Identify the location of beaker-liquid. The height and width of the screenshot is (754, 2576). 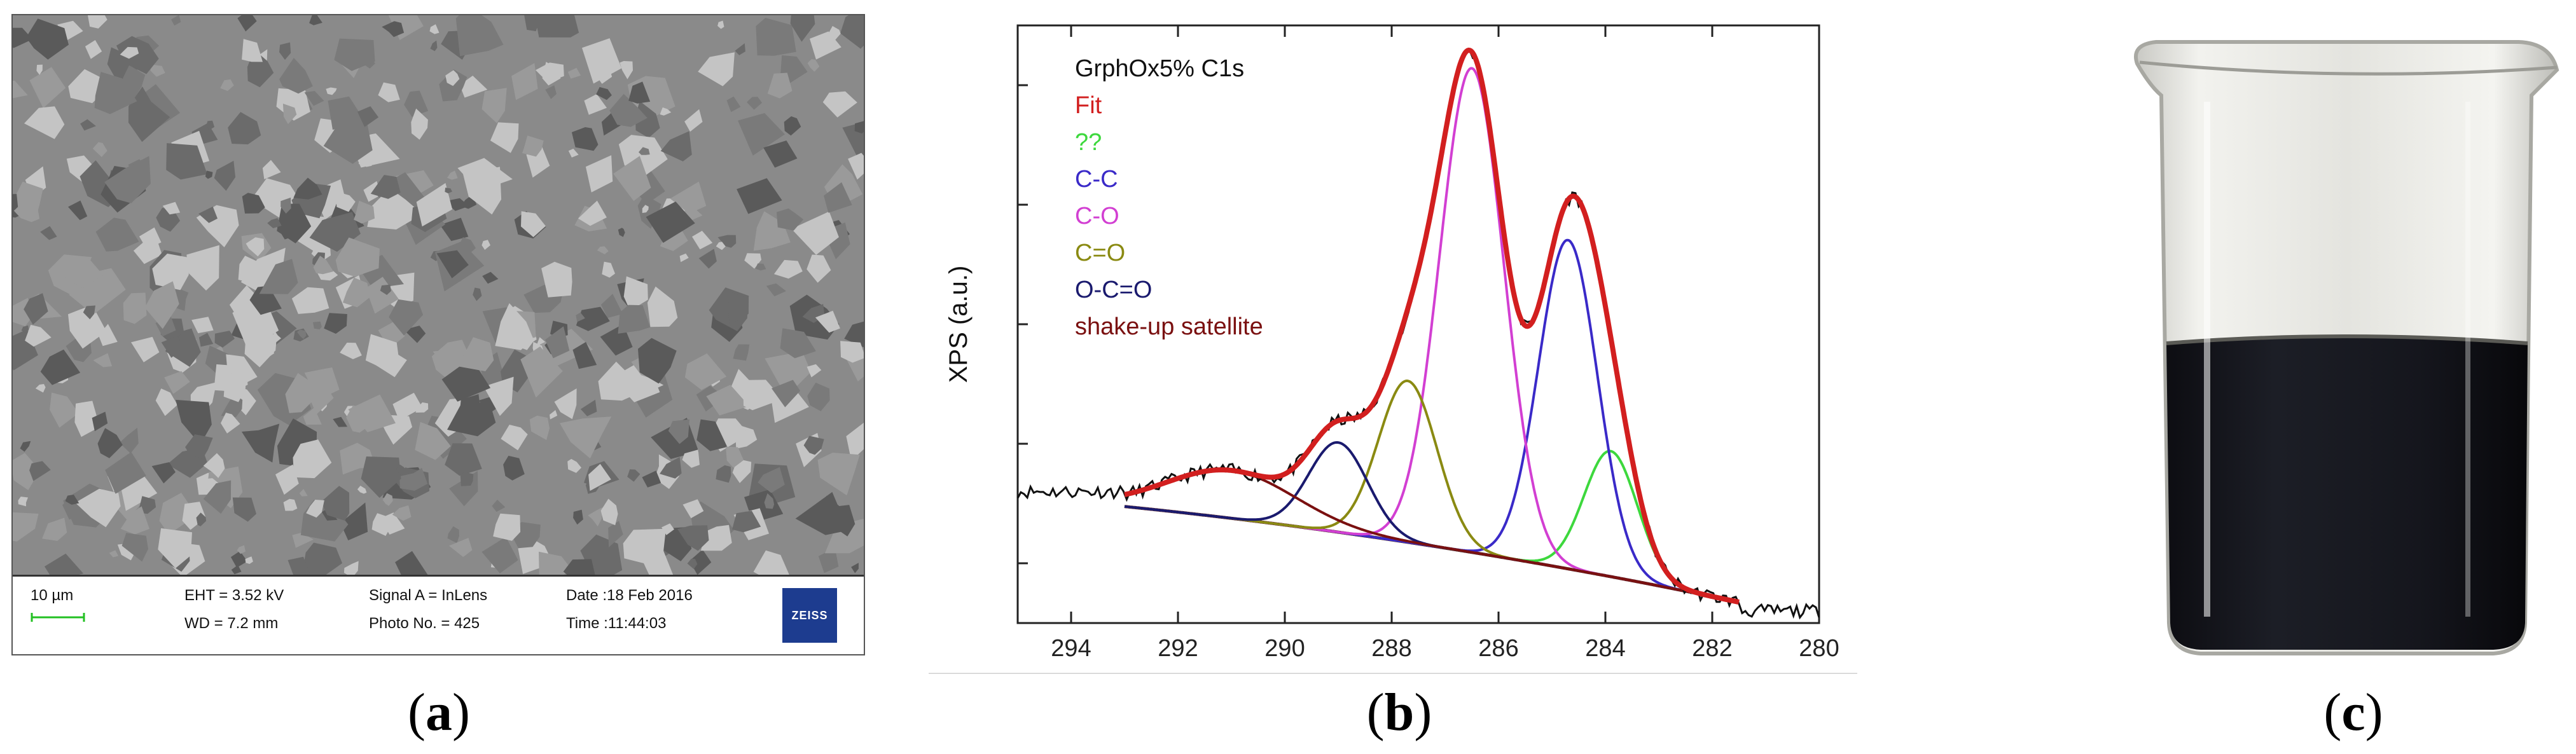
(2347, 493).